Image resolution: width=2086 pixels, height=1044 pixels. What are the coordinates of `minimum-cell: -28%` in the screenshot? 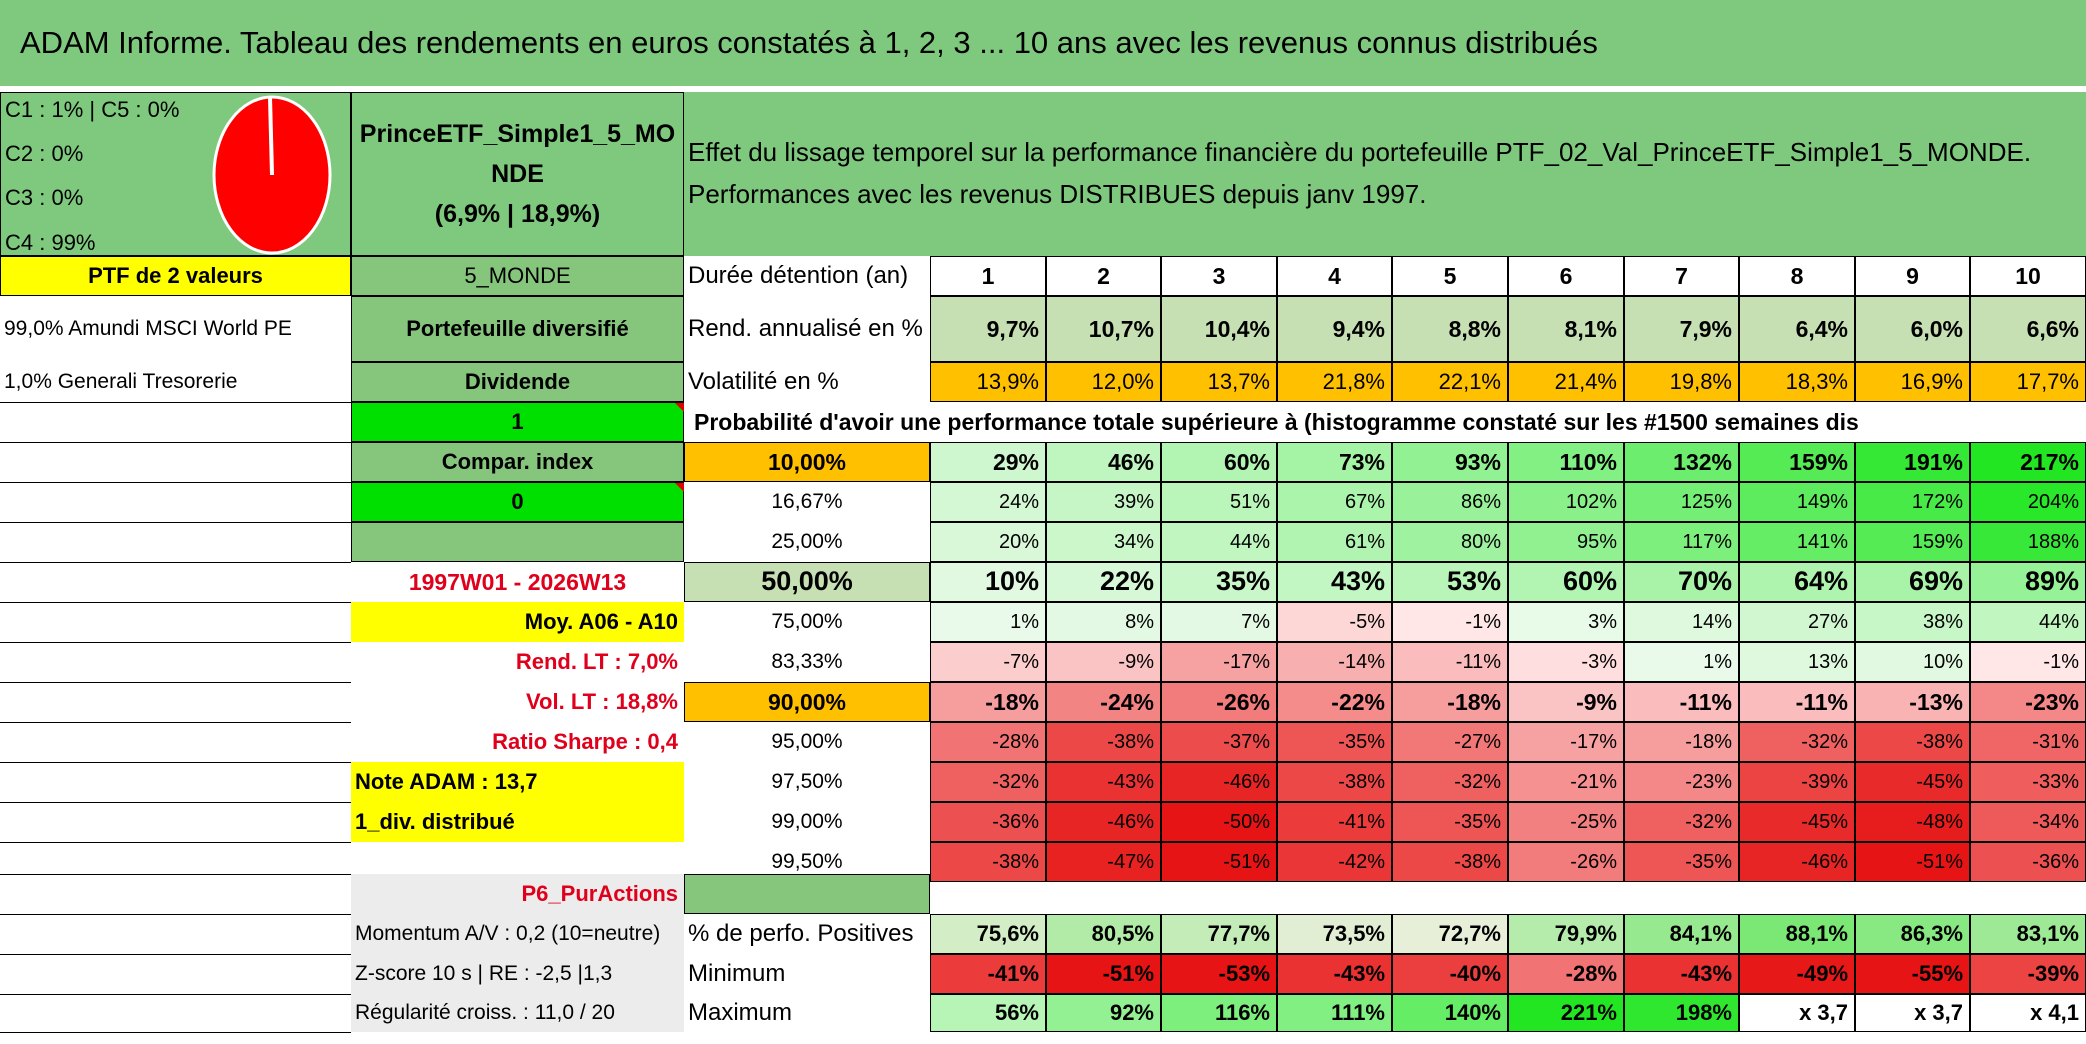 It's located at (1566, 974).